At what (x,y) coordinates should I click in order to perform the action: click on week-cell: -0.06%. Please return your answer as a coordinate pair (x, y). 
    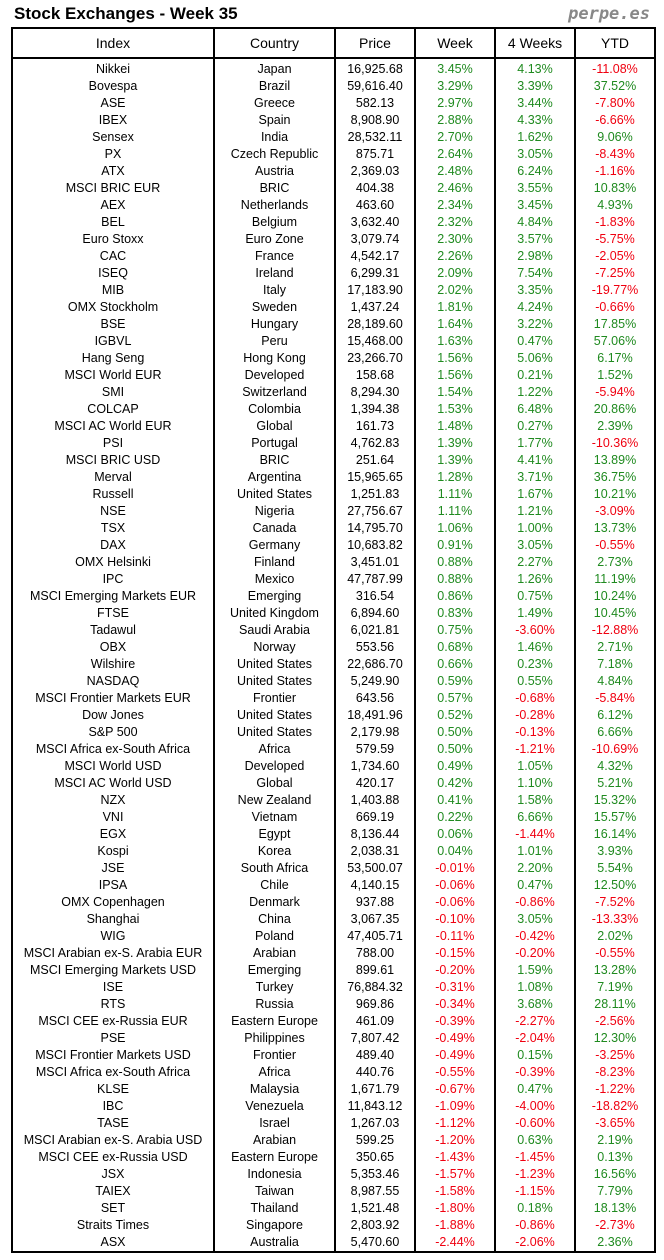
    Looking at the image, I should click on (455, 885).